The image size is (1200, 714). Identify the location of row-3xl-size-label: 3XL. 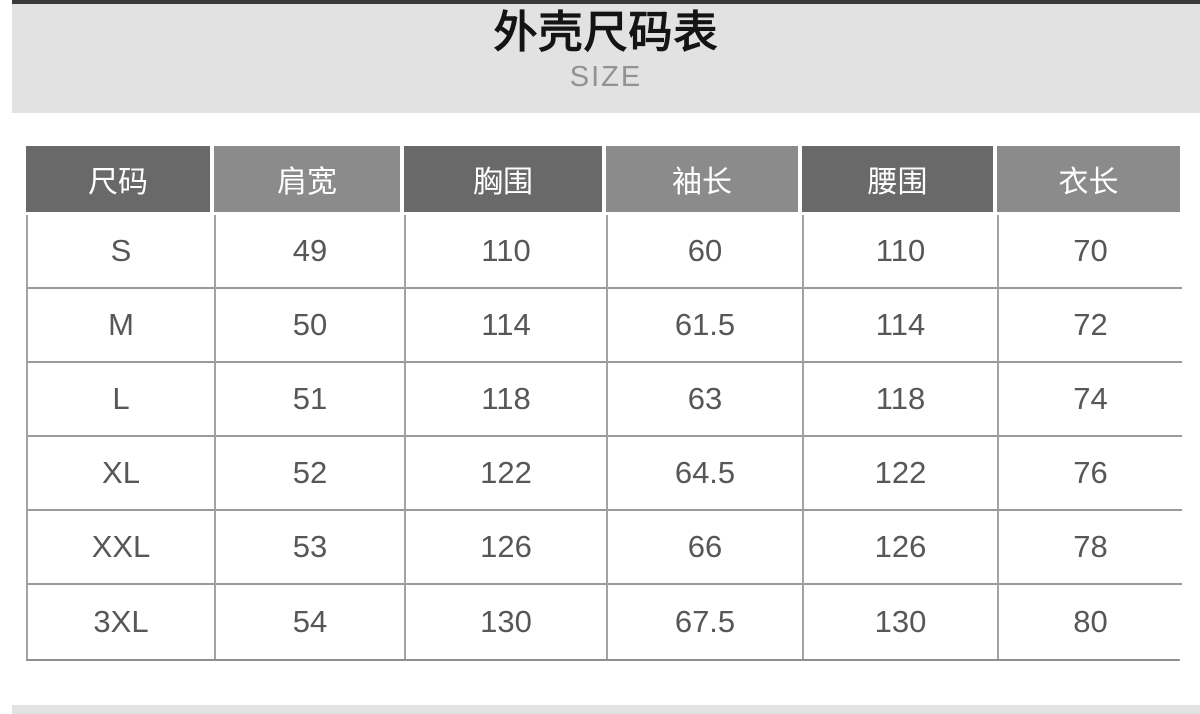
(122, 622).